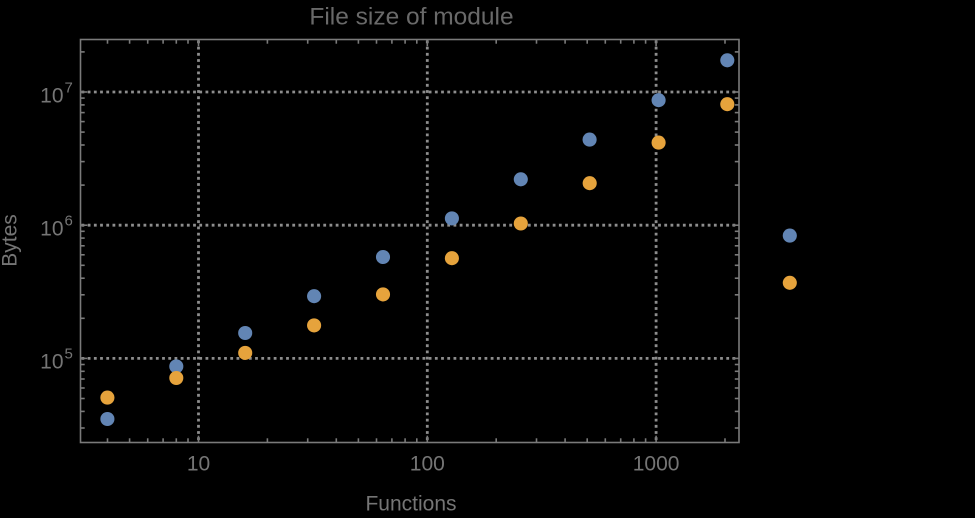 The image size is (975, 518). Describe the element at coordinates (69, 221) in the screenshot. I see `svg-text: 6` at that location.